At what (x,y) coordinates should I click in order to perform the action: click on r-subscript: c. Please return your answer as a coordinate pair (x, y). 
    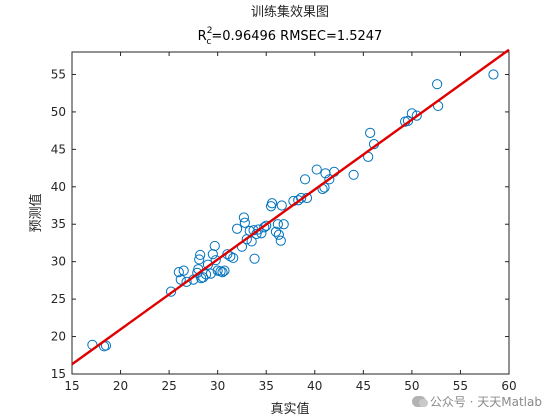
    Looking at the image, I should click on (208, 42).